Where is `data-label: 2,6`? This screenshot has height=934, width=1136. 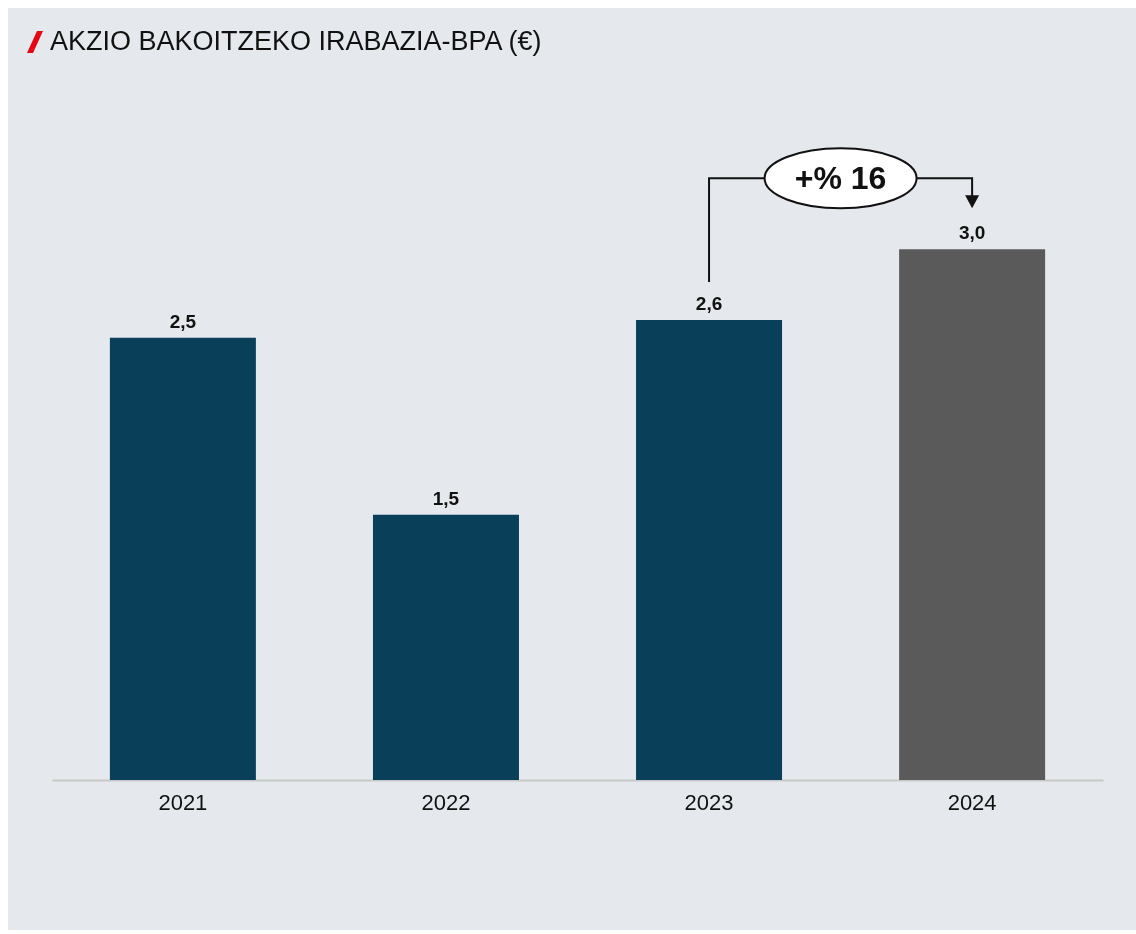
data-label: 2,6 is located at coordinates (709, 304).